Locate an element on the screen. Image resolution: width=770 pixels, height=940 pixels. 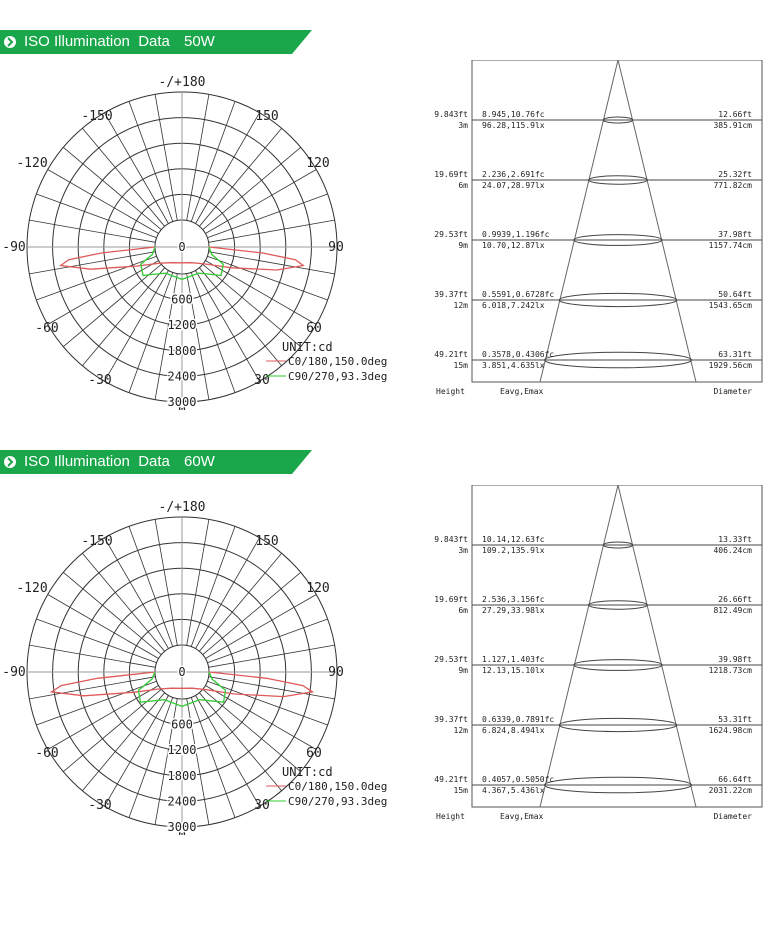
diameter-ft: 13.33ft is located at coordinates (735, 539).